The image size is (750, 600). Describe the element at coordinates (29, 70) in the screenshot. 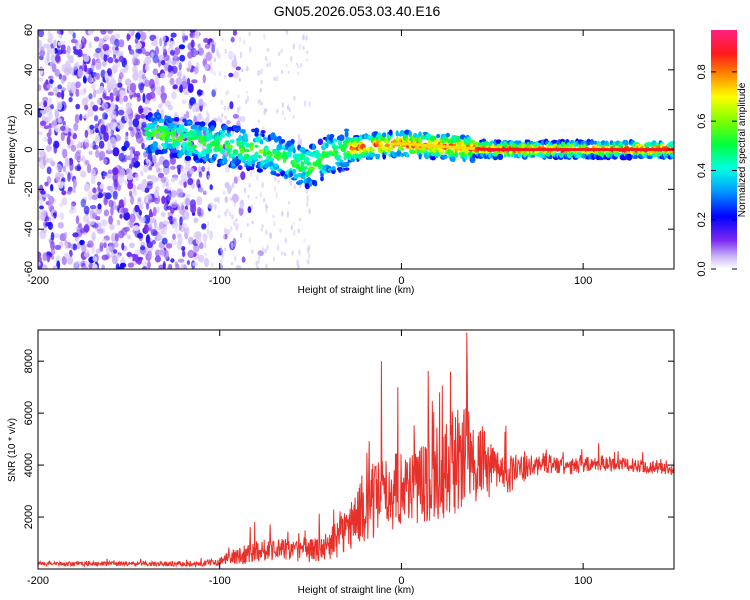

I see `y-tick-label: 40` at that location.